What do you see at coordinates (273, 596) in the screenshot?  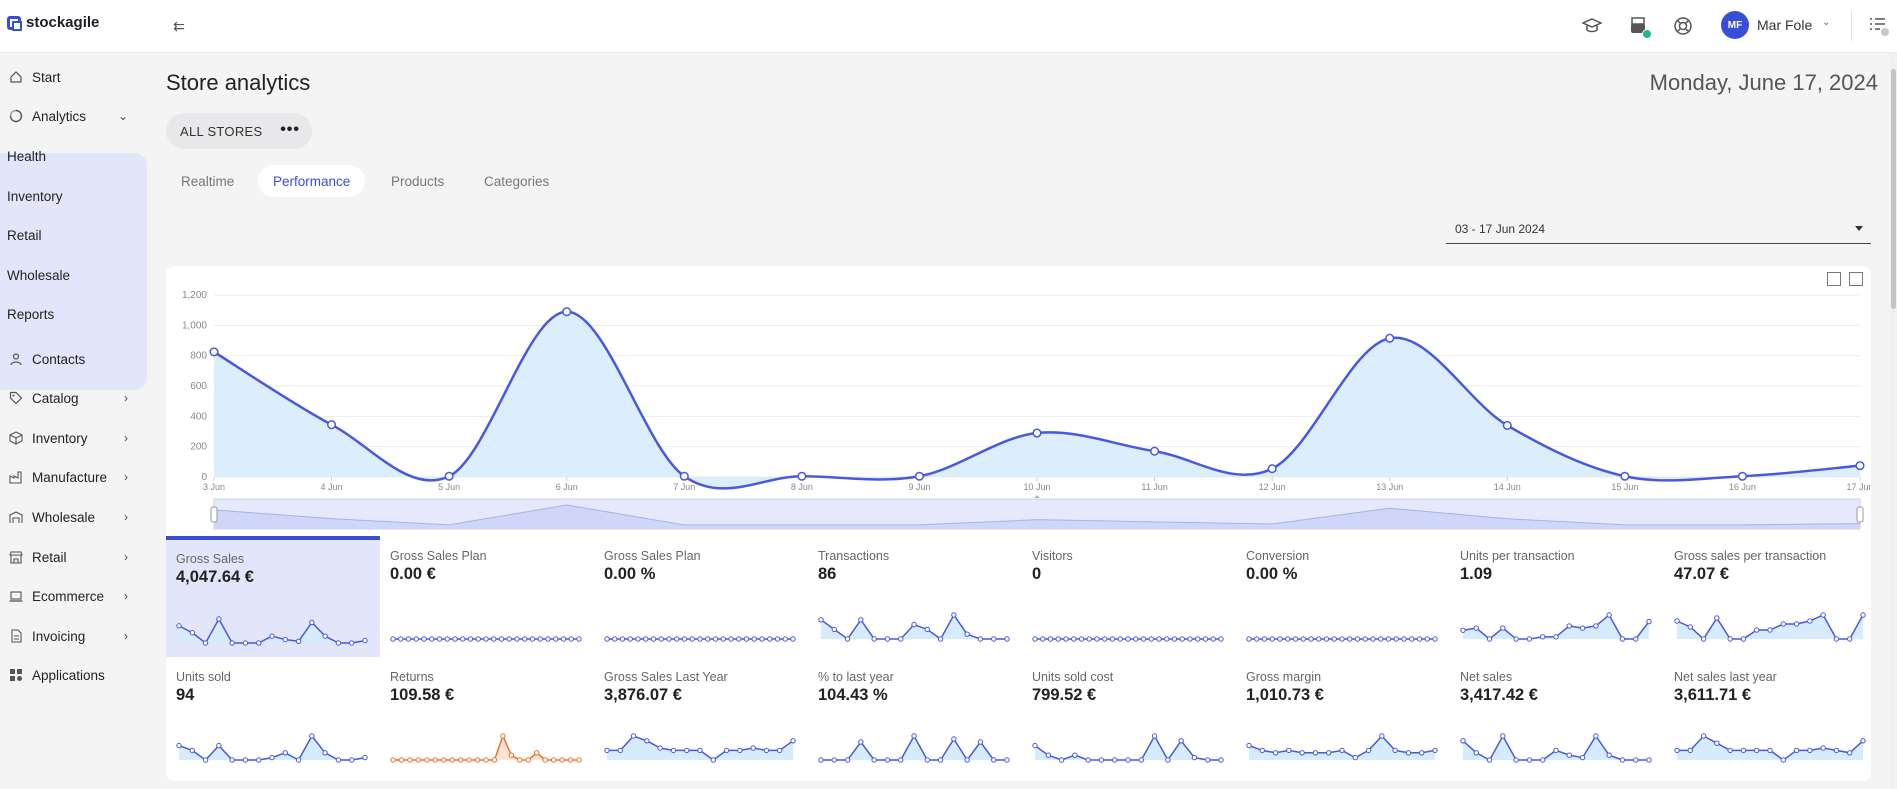 I see `metric-tile: Gross Sales 4,047.64 €` at bounding box center [273, 596].